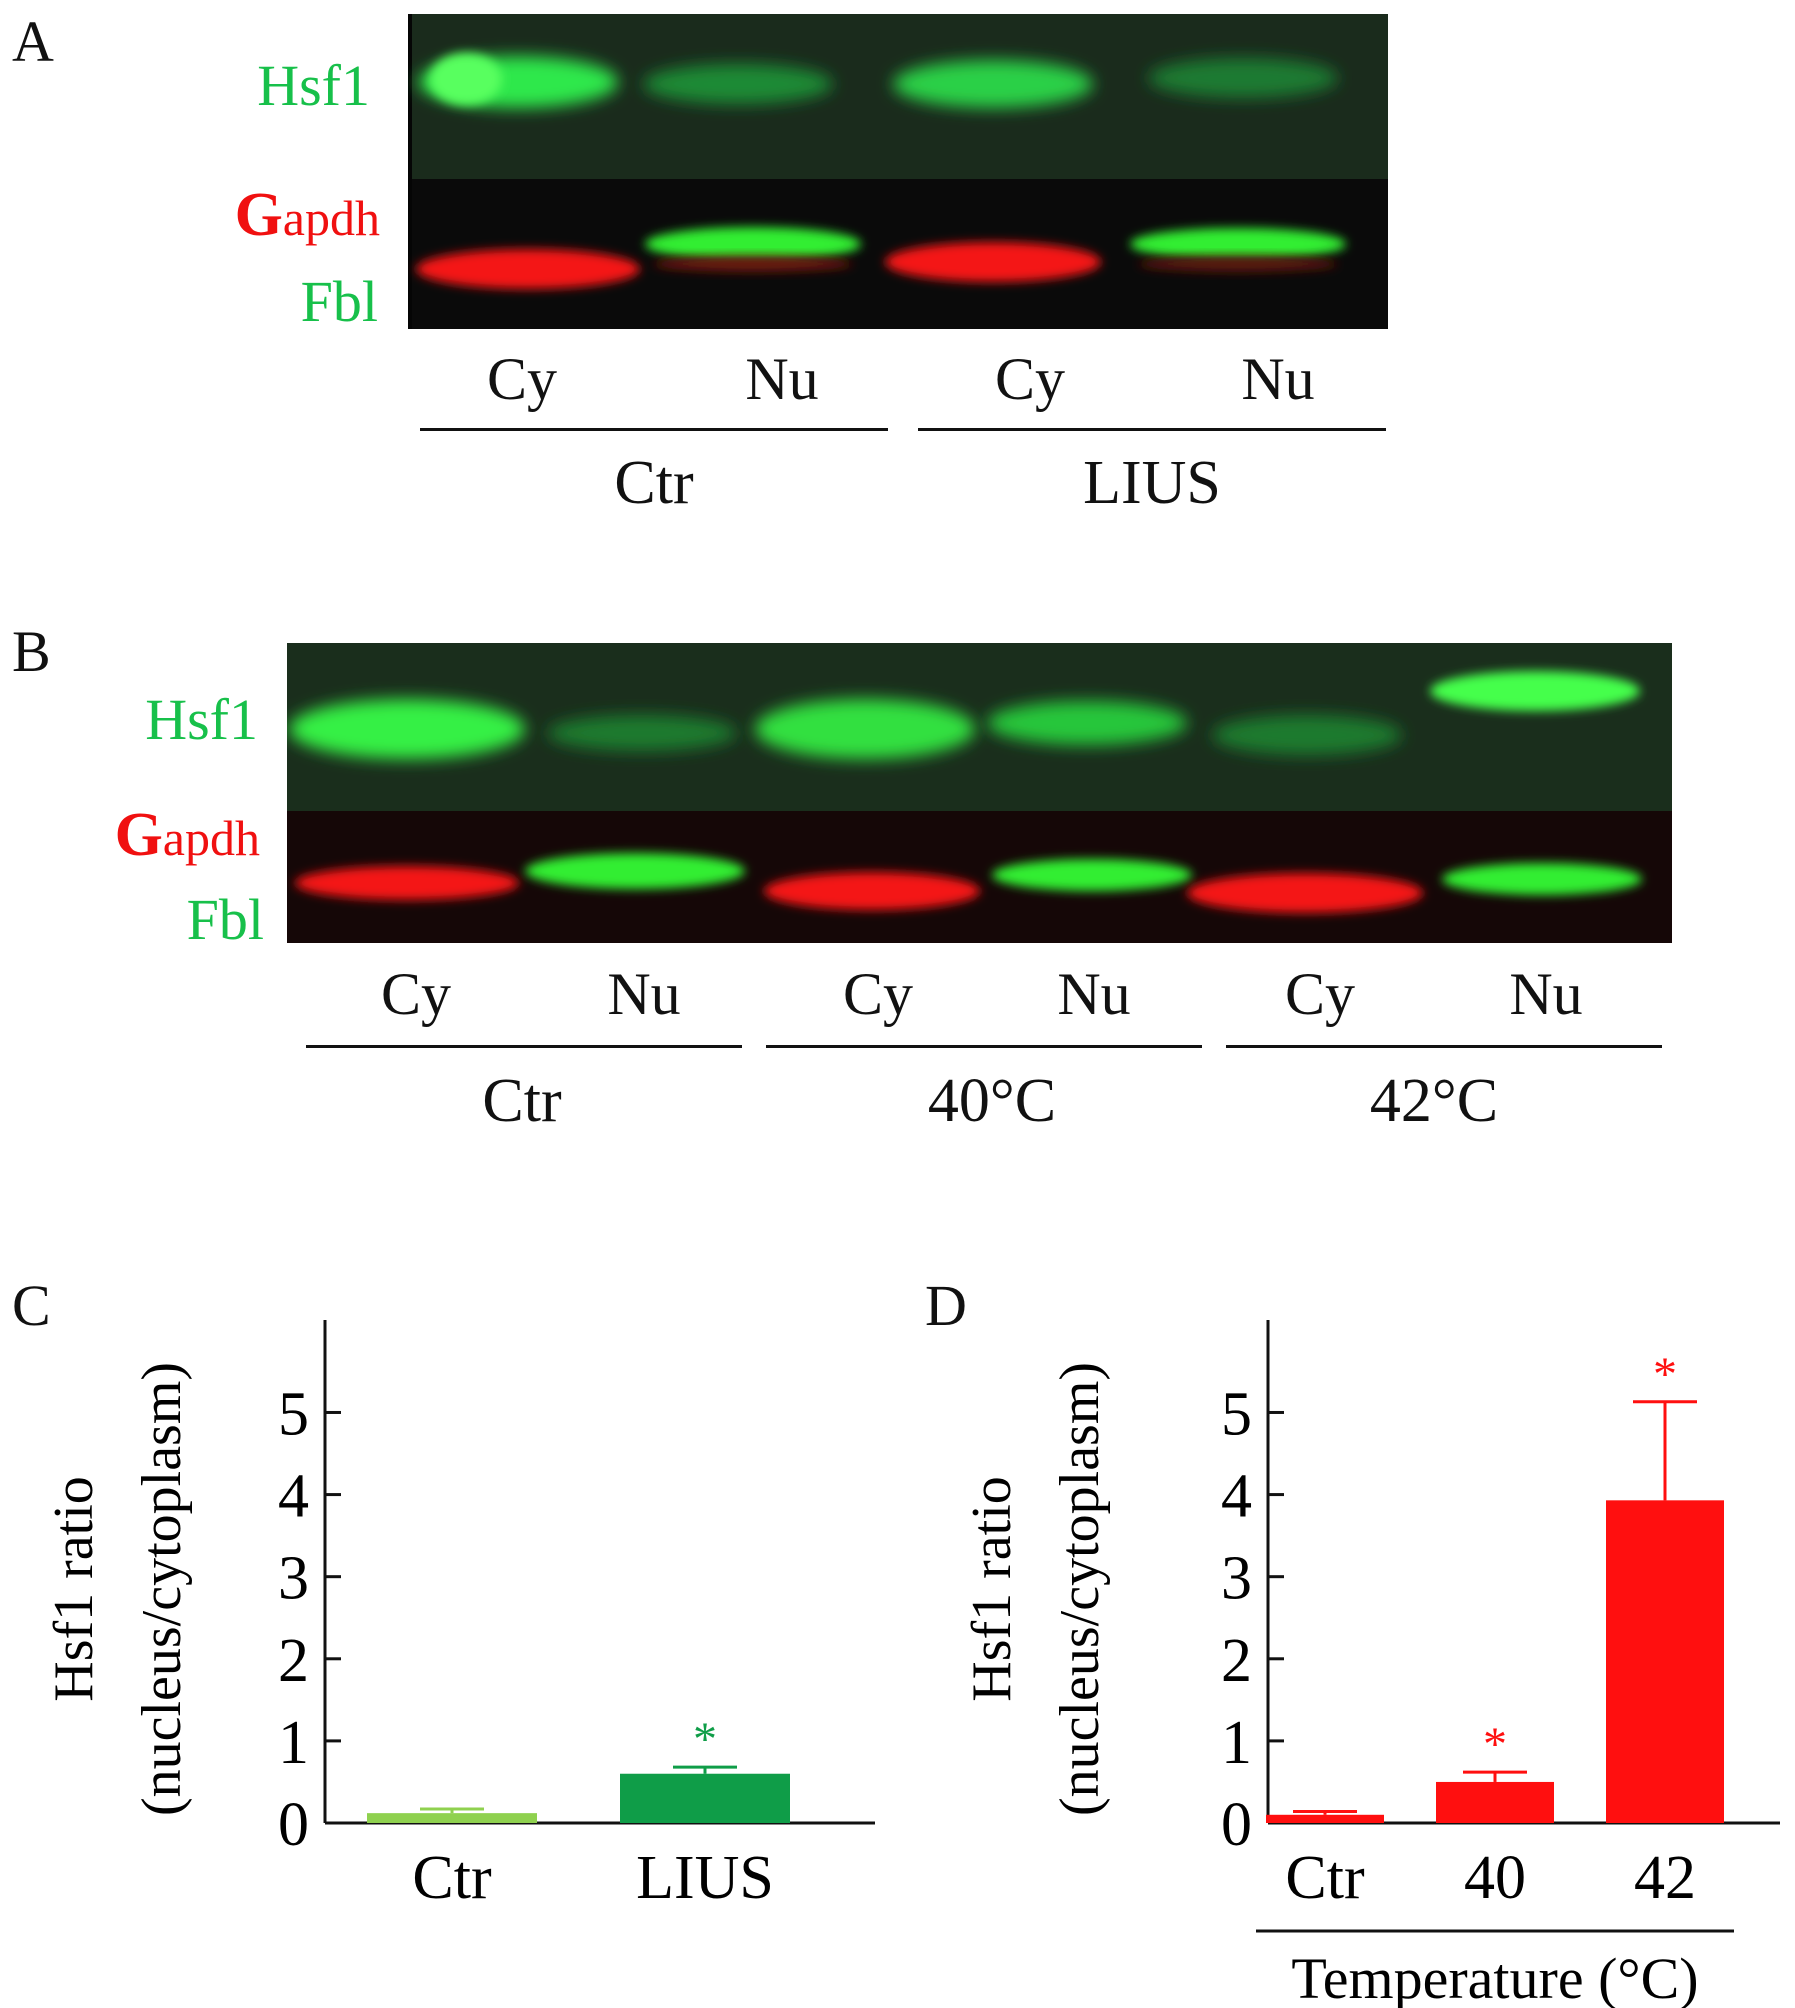  I want to click on bar-lius, so click(705, 1798).